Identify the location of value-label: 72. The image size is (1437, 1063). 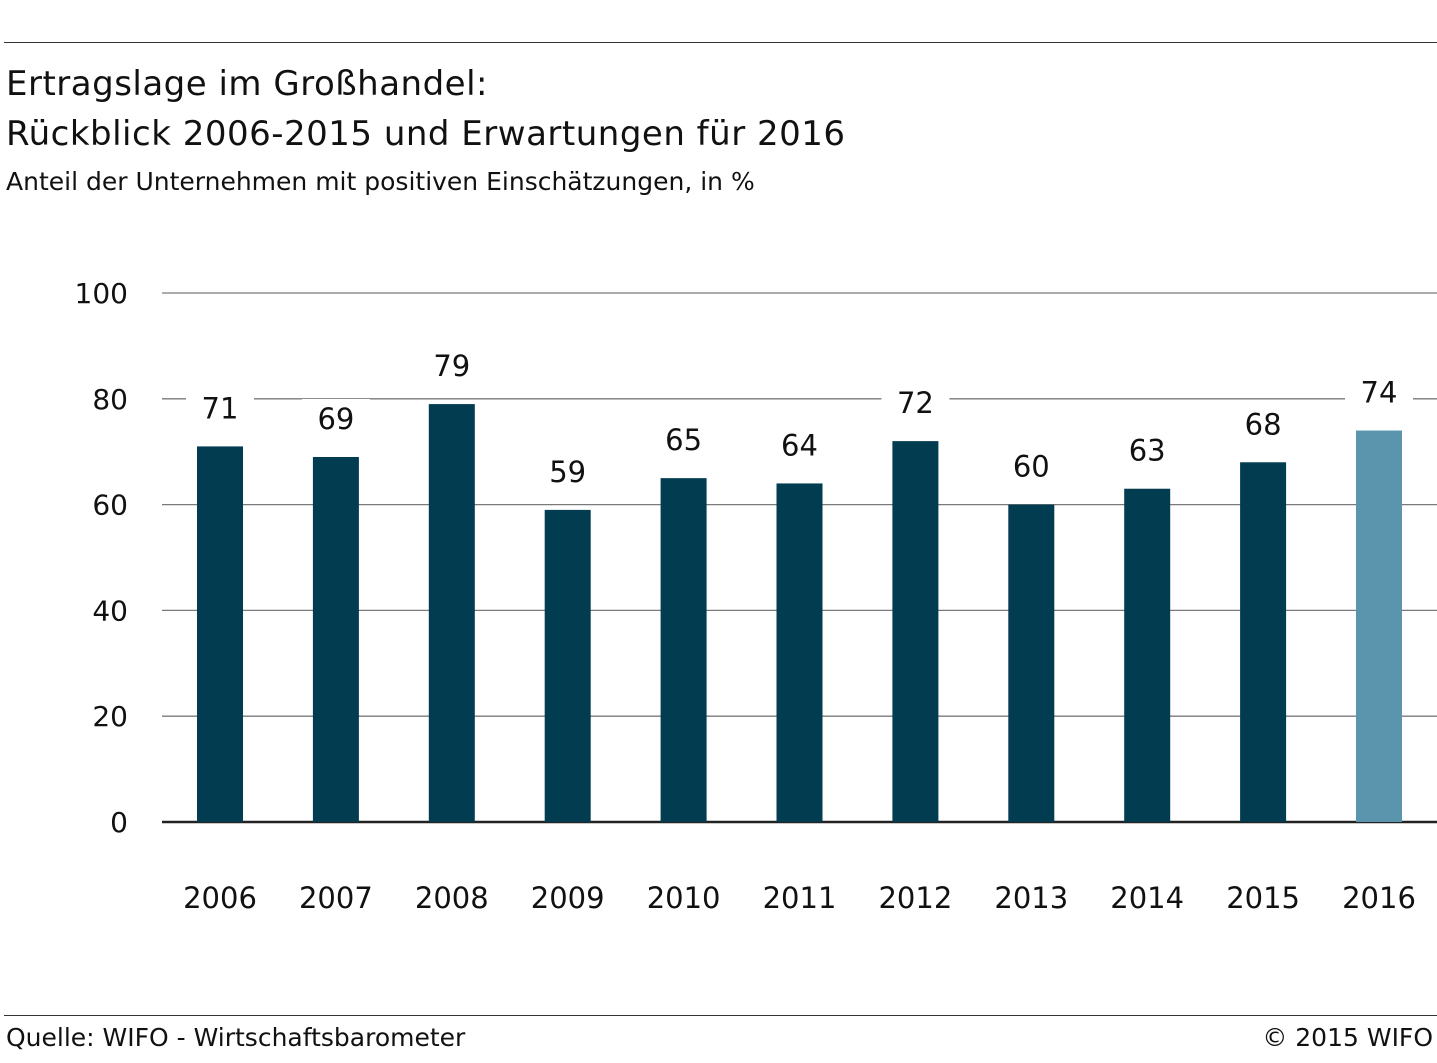
(915, 403).